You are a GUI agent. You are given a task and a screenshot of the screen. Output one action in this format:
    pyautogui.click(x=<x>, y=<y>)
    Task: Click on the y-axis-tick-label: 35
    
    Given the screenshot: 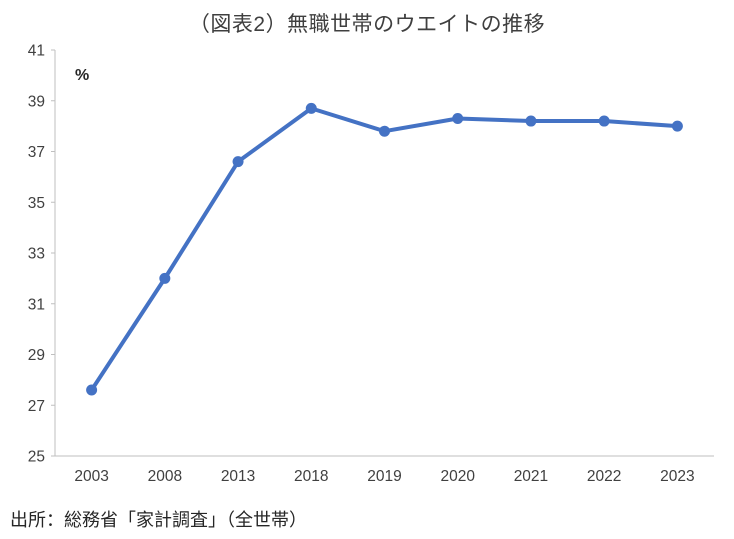 What is the action you would take?
    pyautogui.click(x=36, y=203)
    